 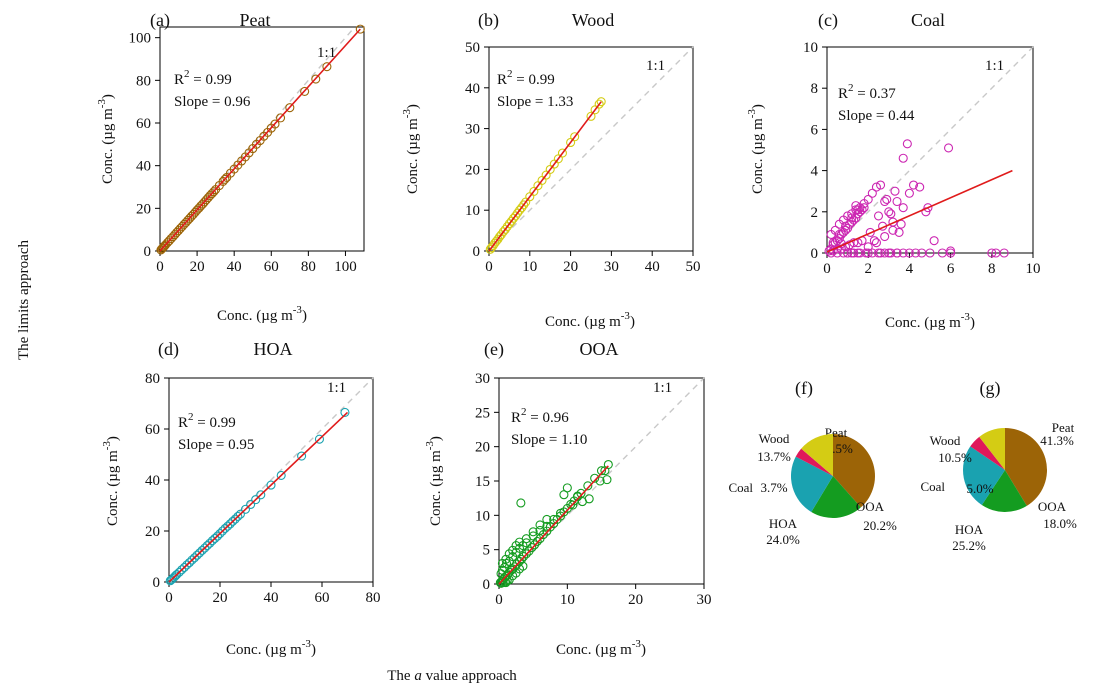 I want to click on y-axis-label: Conc. (µg m-3), so click(x=434, y=481).